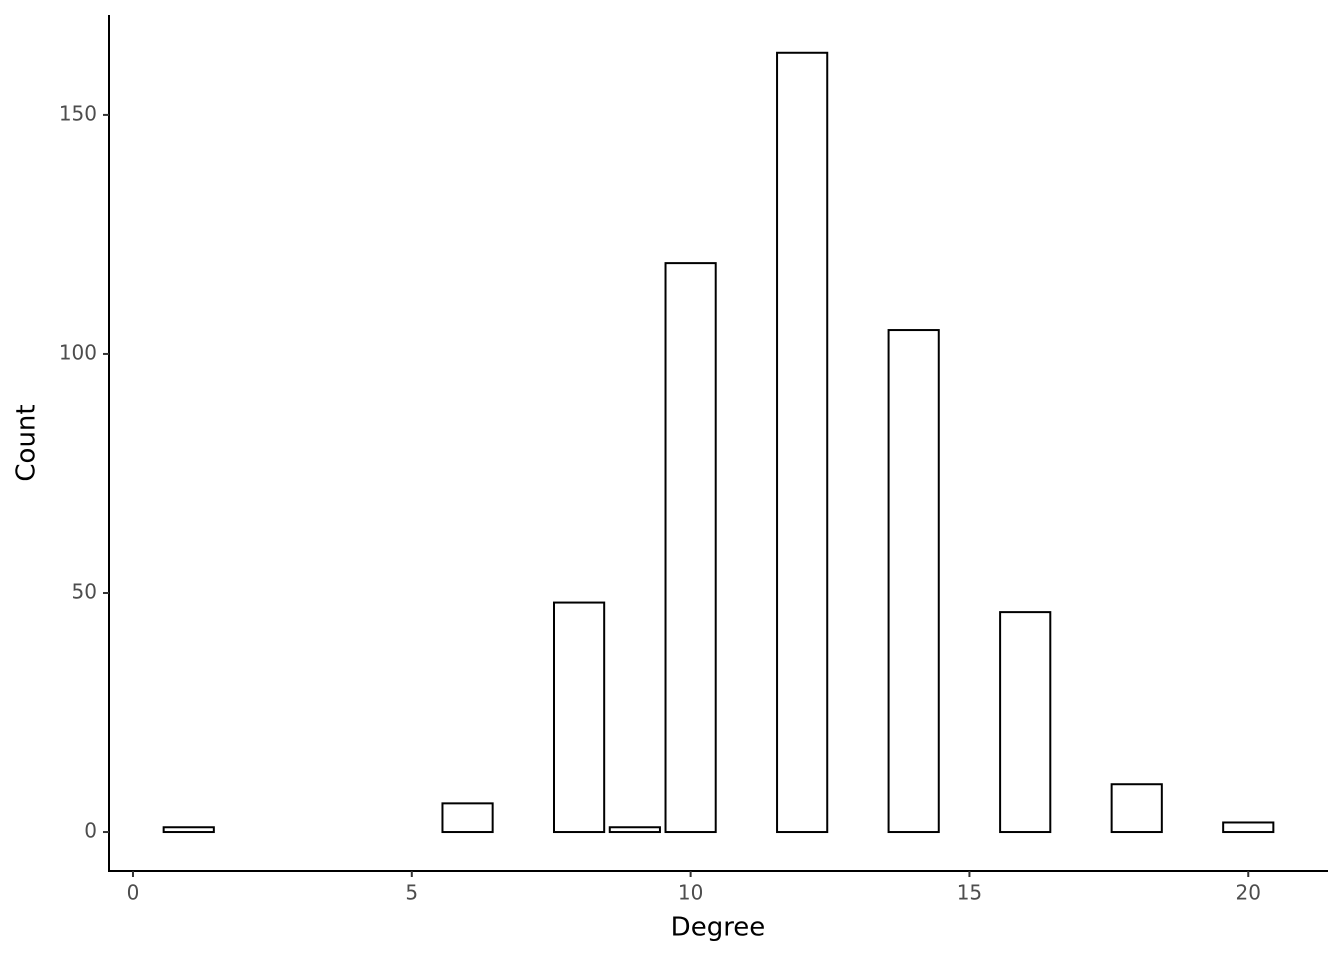  What do you see at coordinates (969, 893) in the screenshot?
I see `x-tick-label: 15` at bounding box center [969, 893].